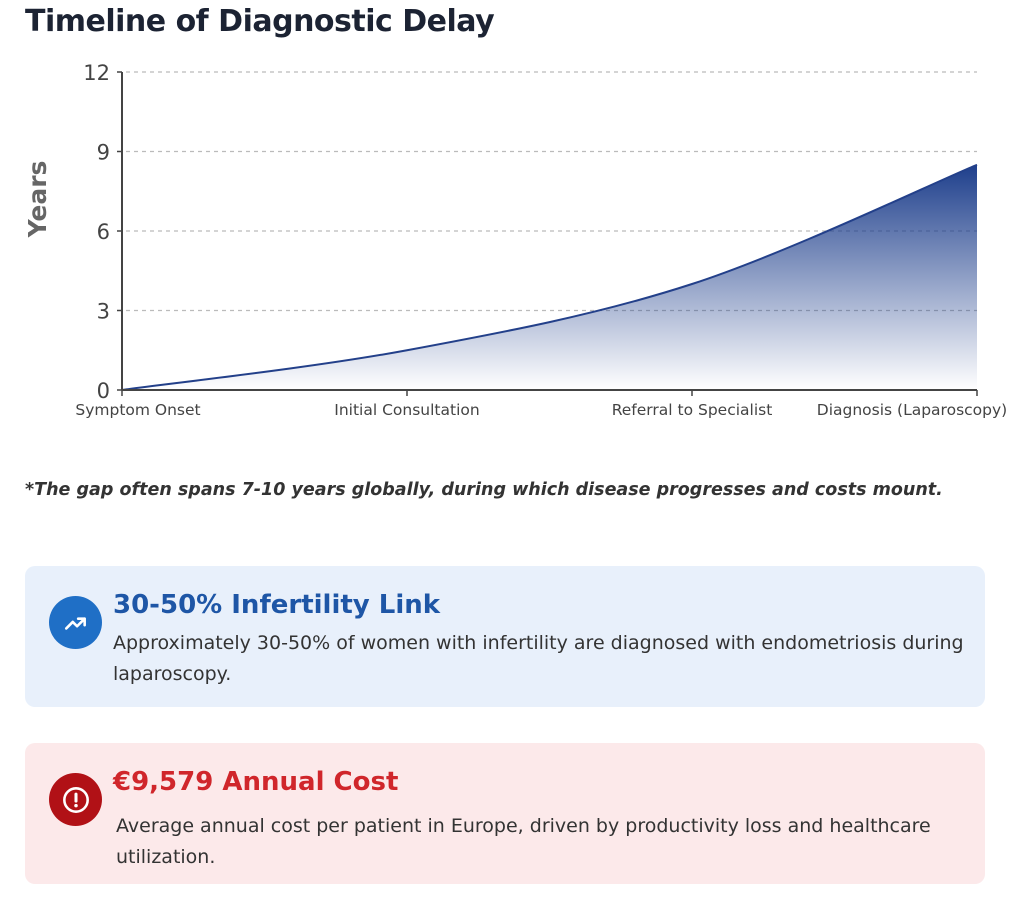 This screenshot has height=900, width=1022. What do you see at coordinates (277, 605) in the screenshot?
I see `card-title: 30-50% Infertility Link` at bounding box center [277, 605].